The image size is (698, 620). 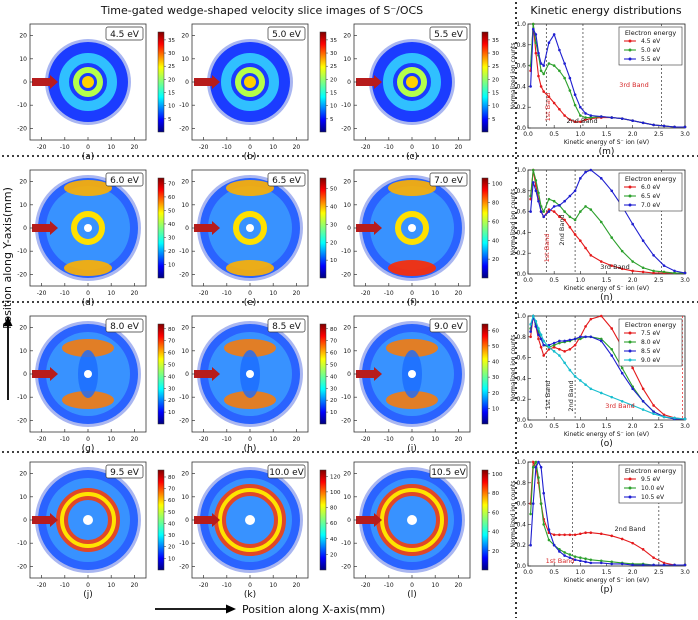 What do you see at coordinates (521, 232) in the screenshot?
I see `y-tick-label: 0.4` at bounding box center [521, 232].